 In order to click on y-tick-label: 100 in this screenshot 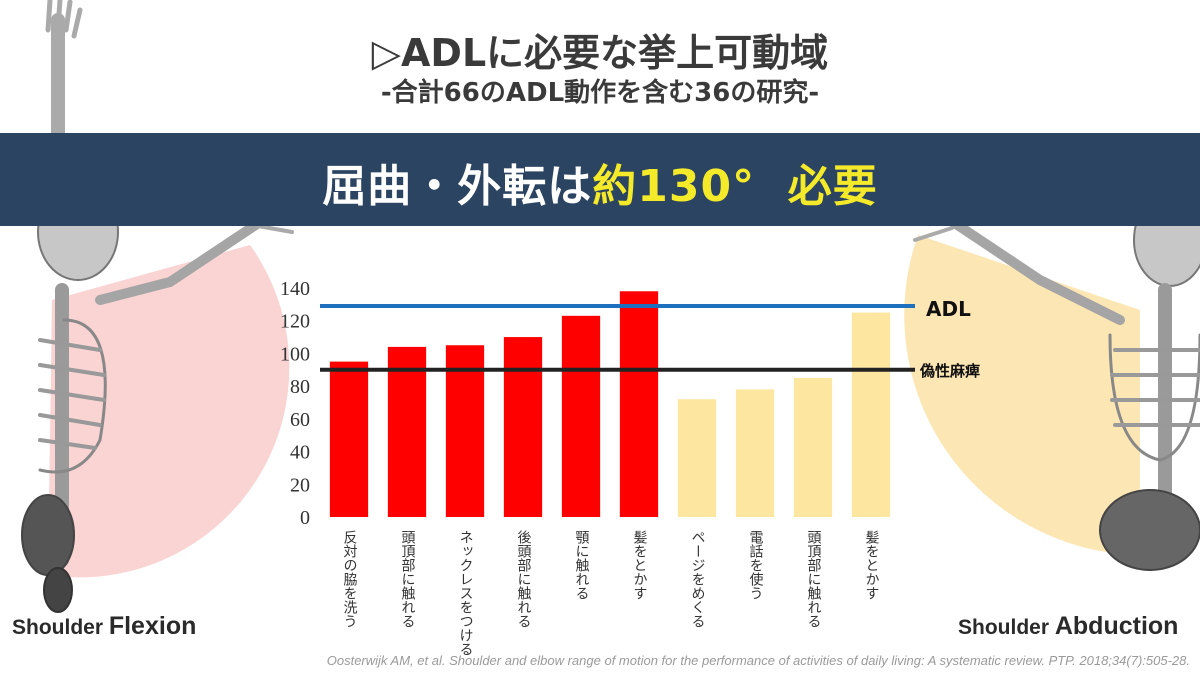, I will do `click(295, 354)`.